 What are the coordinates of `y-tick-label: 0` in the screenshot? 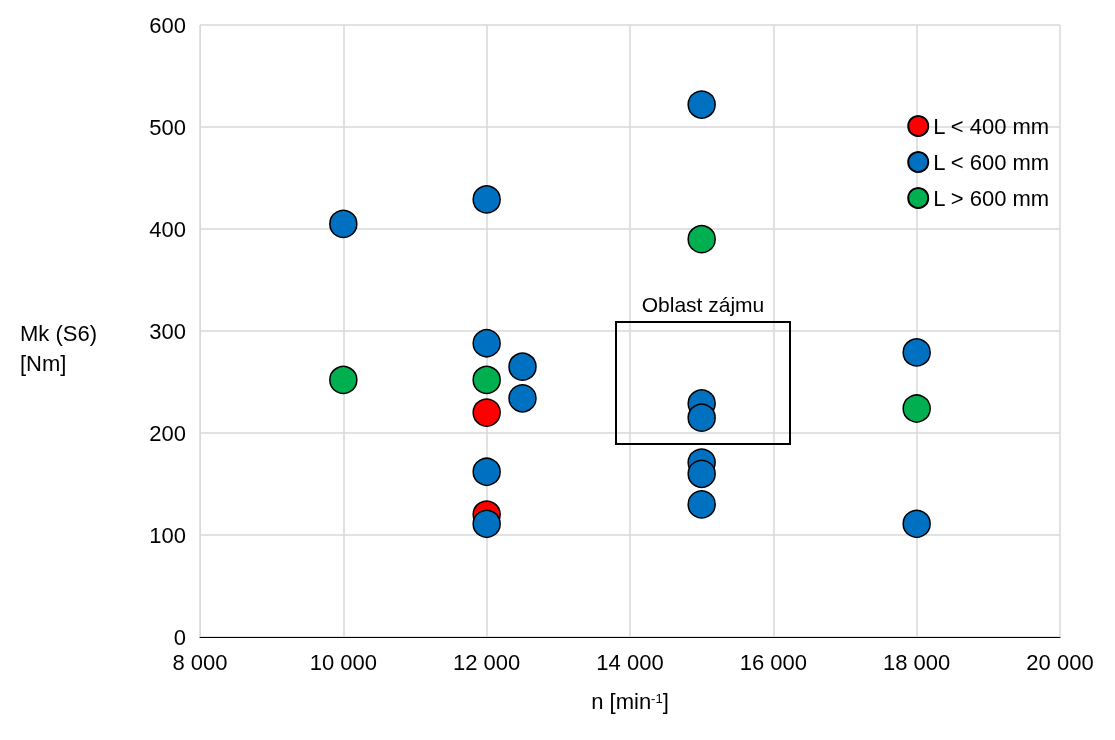 It's located at (179, 637).